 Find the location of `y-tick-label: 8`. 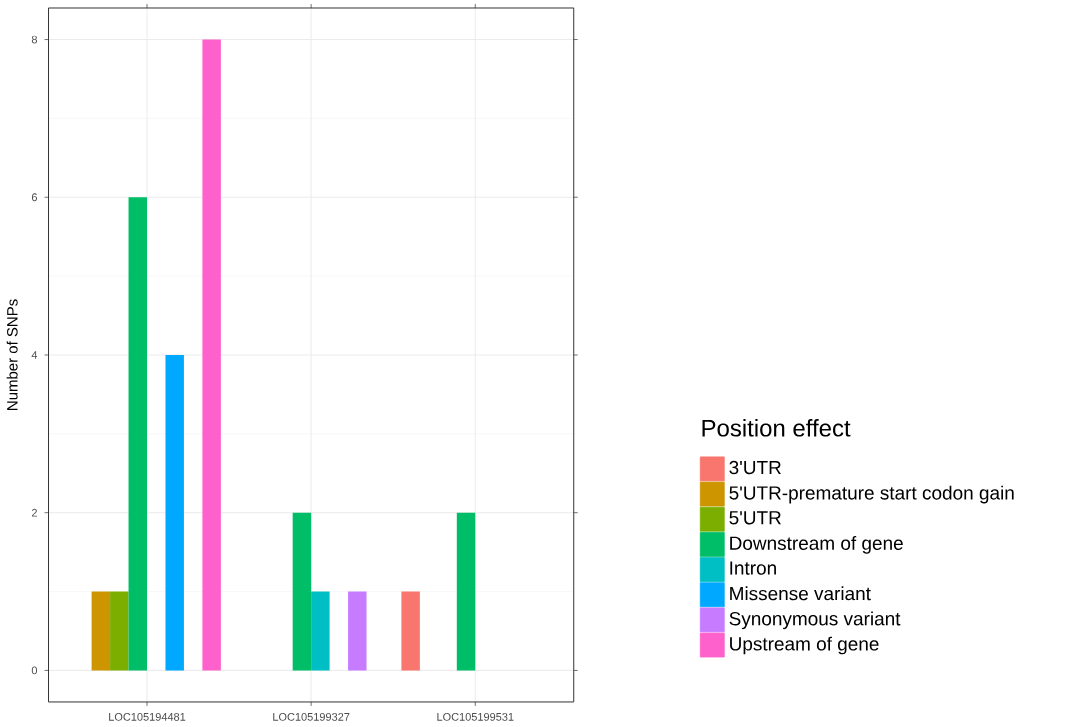

y-tick-label: 8 is located at coordinates (34, 39).